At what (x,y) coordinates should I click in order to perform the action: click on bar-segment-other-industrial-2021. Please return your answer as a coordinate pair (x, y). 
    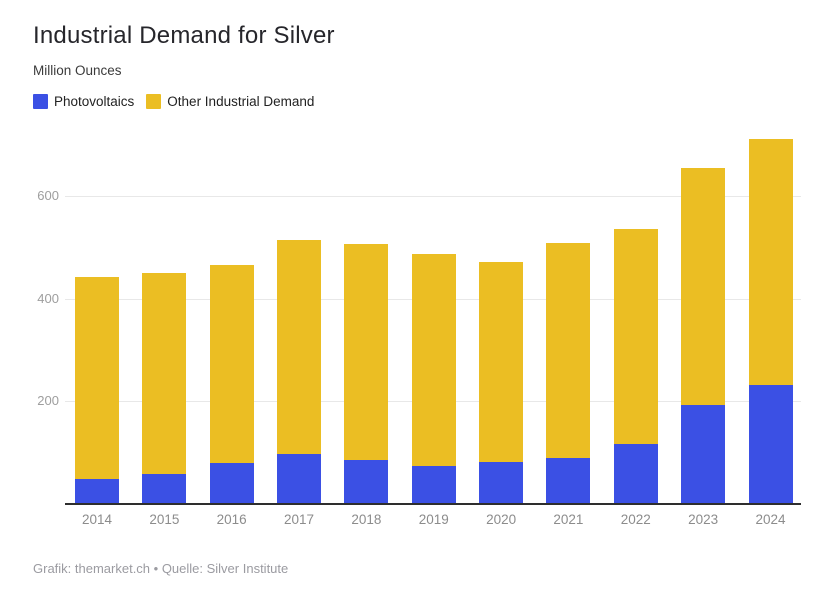
    Looking at the image, I should click on (568, 350).